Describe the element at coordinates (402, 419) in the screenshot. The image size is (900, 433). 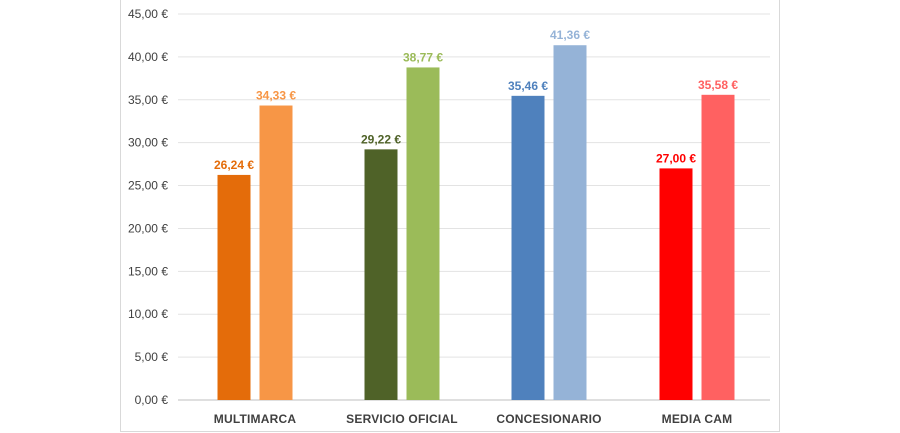
I see `category-label-2: SERVICIO OFICIAL` at that location.